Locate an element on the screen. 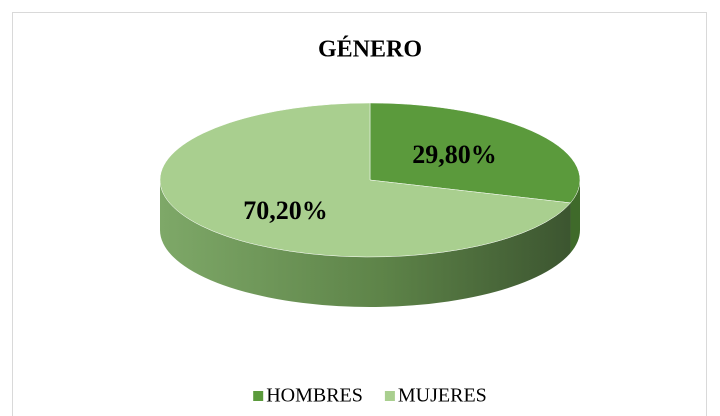 The image size is (720, 416). slice is located at coordinates (475, 153).